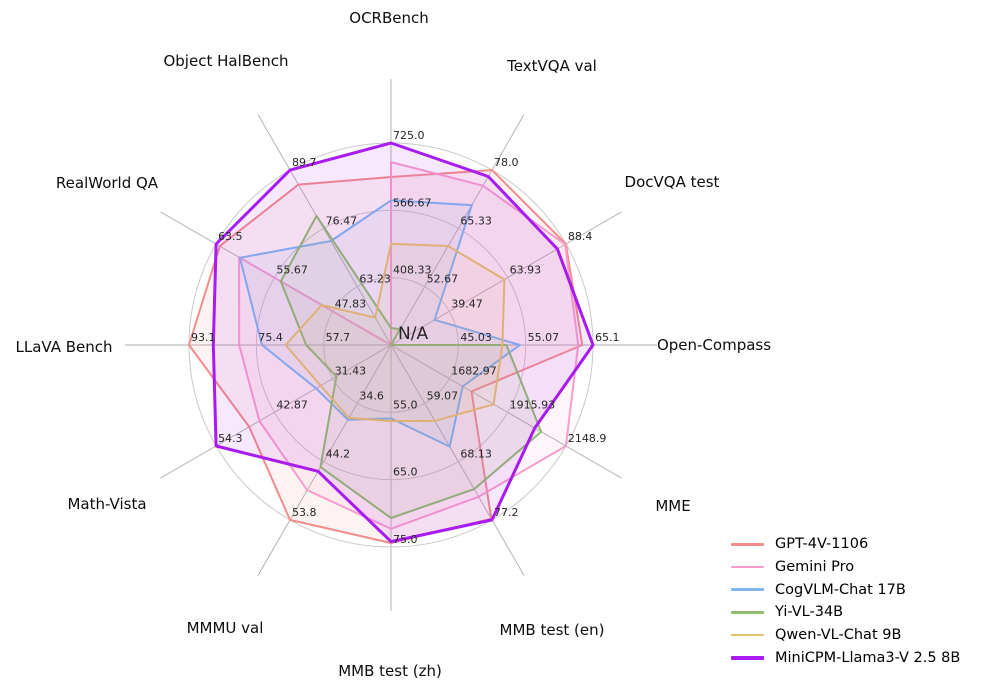  I want to click on legend-label: MiniCPM-Llama3-V 2.5 8B, so click(868, 657).